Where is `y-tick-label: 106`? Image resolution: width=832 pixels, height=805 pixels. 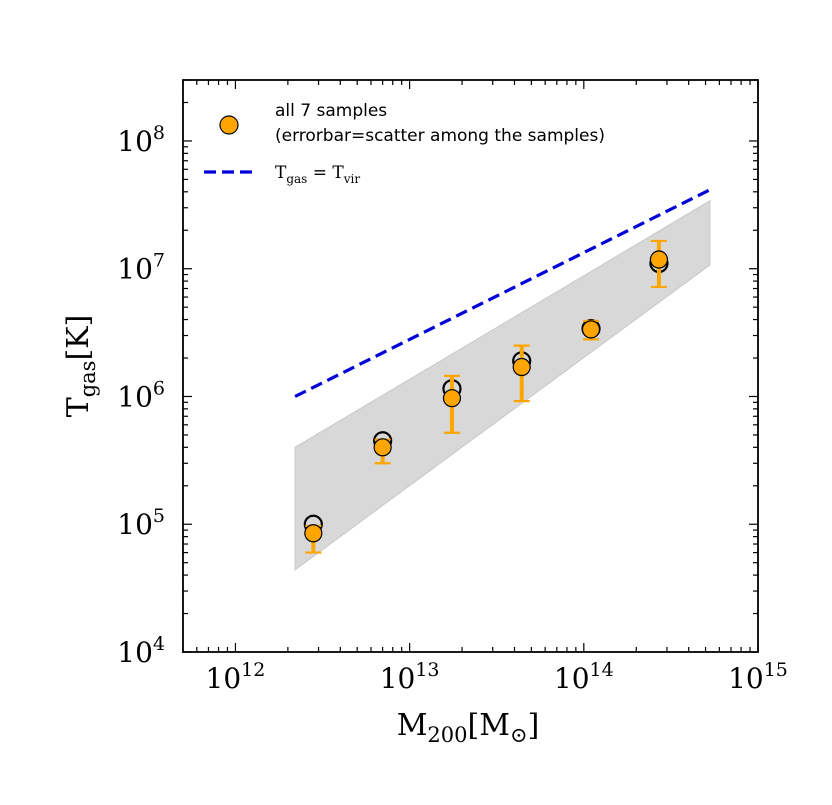 y-tick-label: 106 is located at coordinates (141, 395).